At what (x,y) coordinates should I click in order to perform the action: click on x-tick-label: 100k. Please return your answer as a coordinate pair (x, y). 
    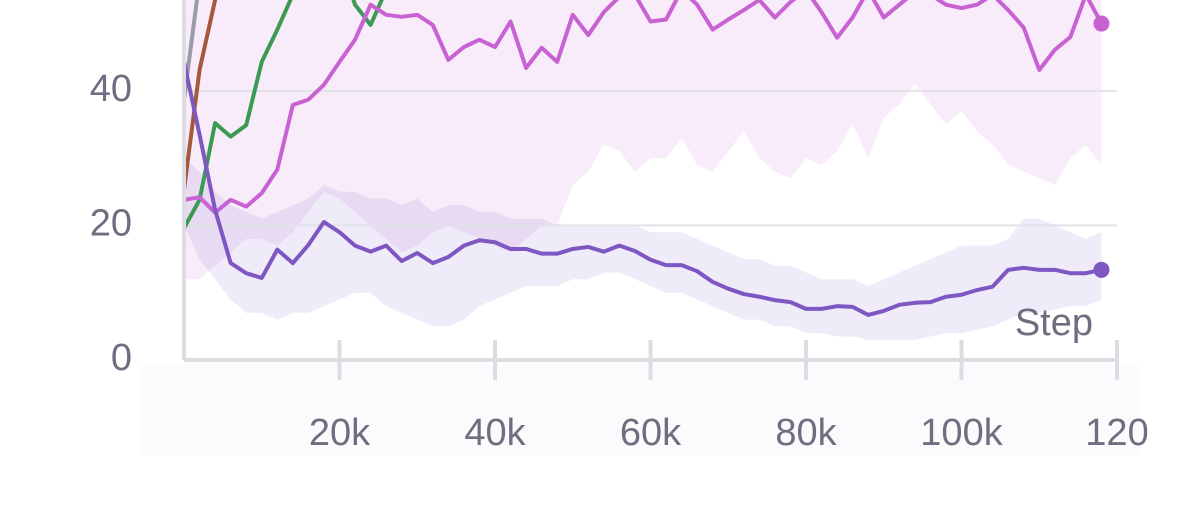
    Looking at the image, I should click on (961, 433).